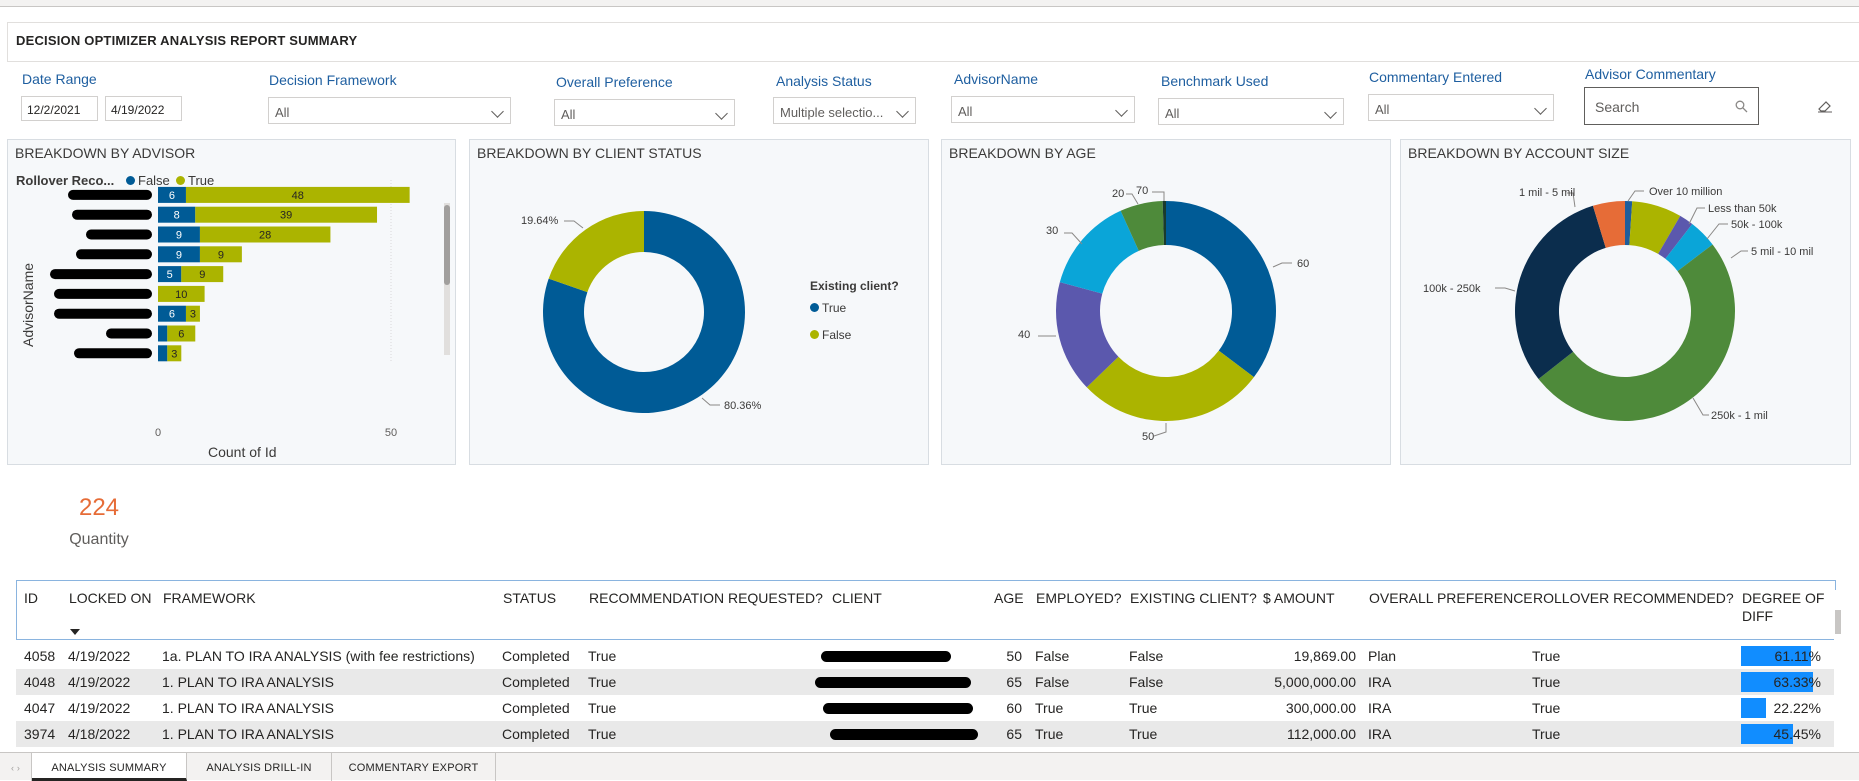 The width and height of the screenshot is (1859, 781). What do you see at coordinates (1617, 107) in the screenshot?
I see `search-placeholder: Search` at bounding box center [1617, 107].